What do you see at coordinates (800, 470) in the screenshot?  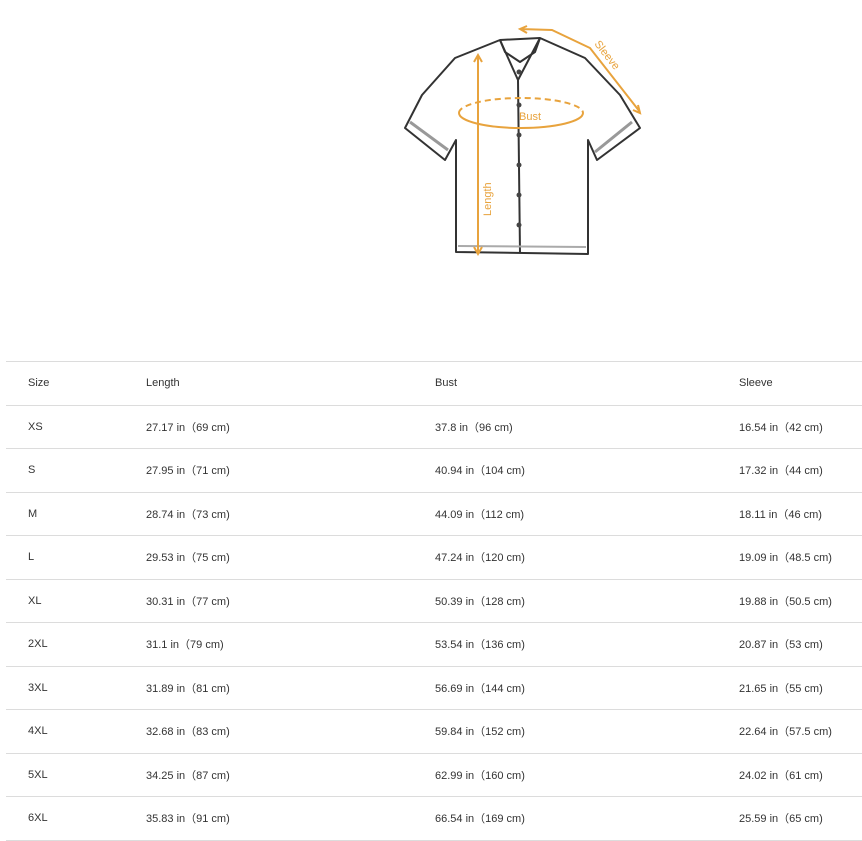 I see `cell-sleeve: 17.32 in（44 cm)` at bounding box center [800, 470].